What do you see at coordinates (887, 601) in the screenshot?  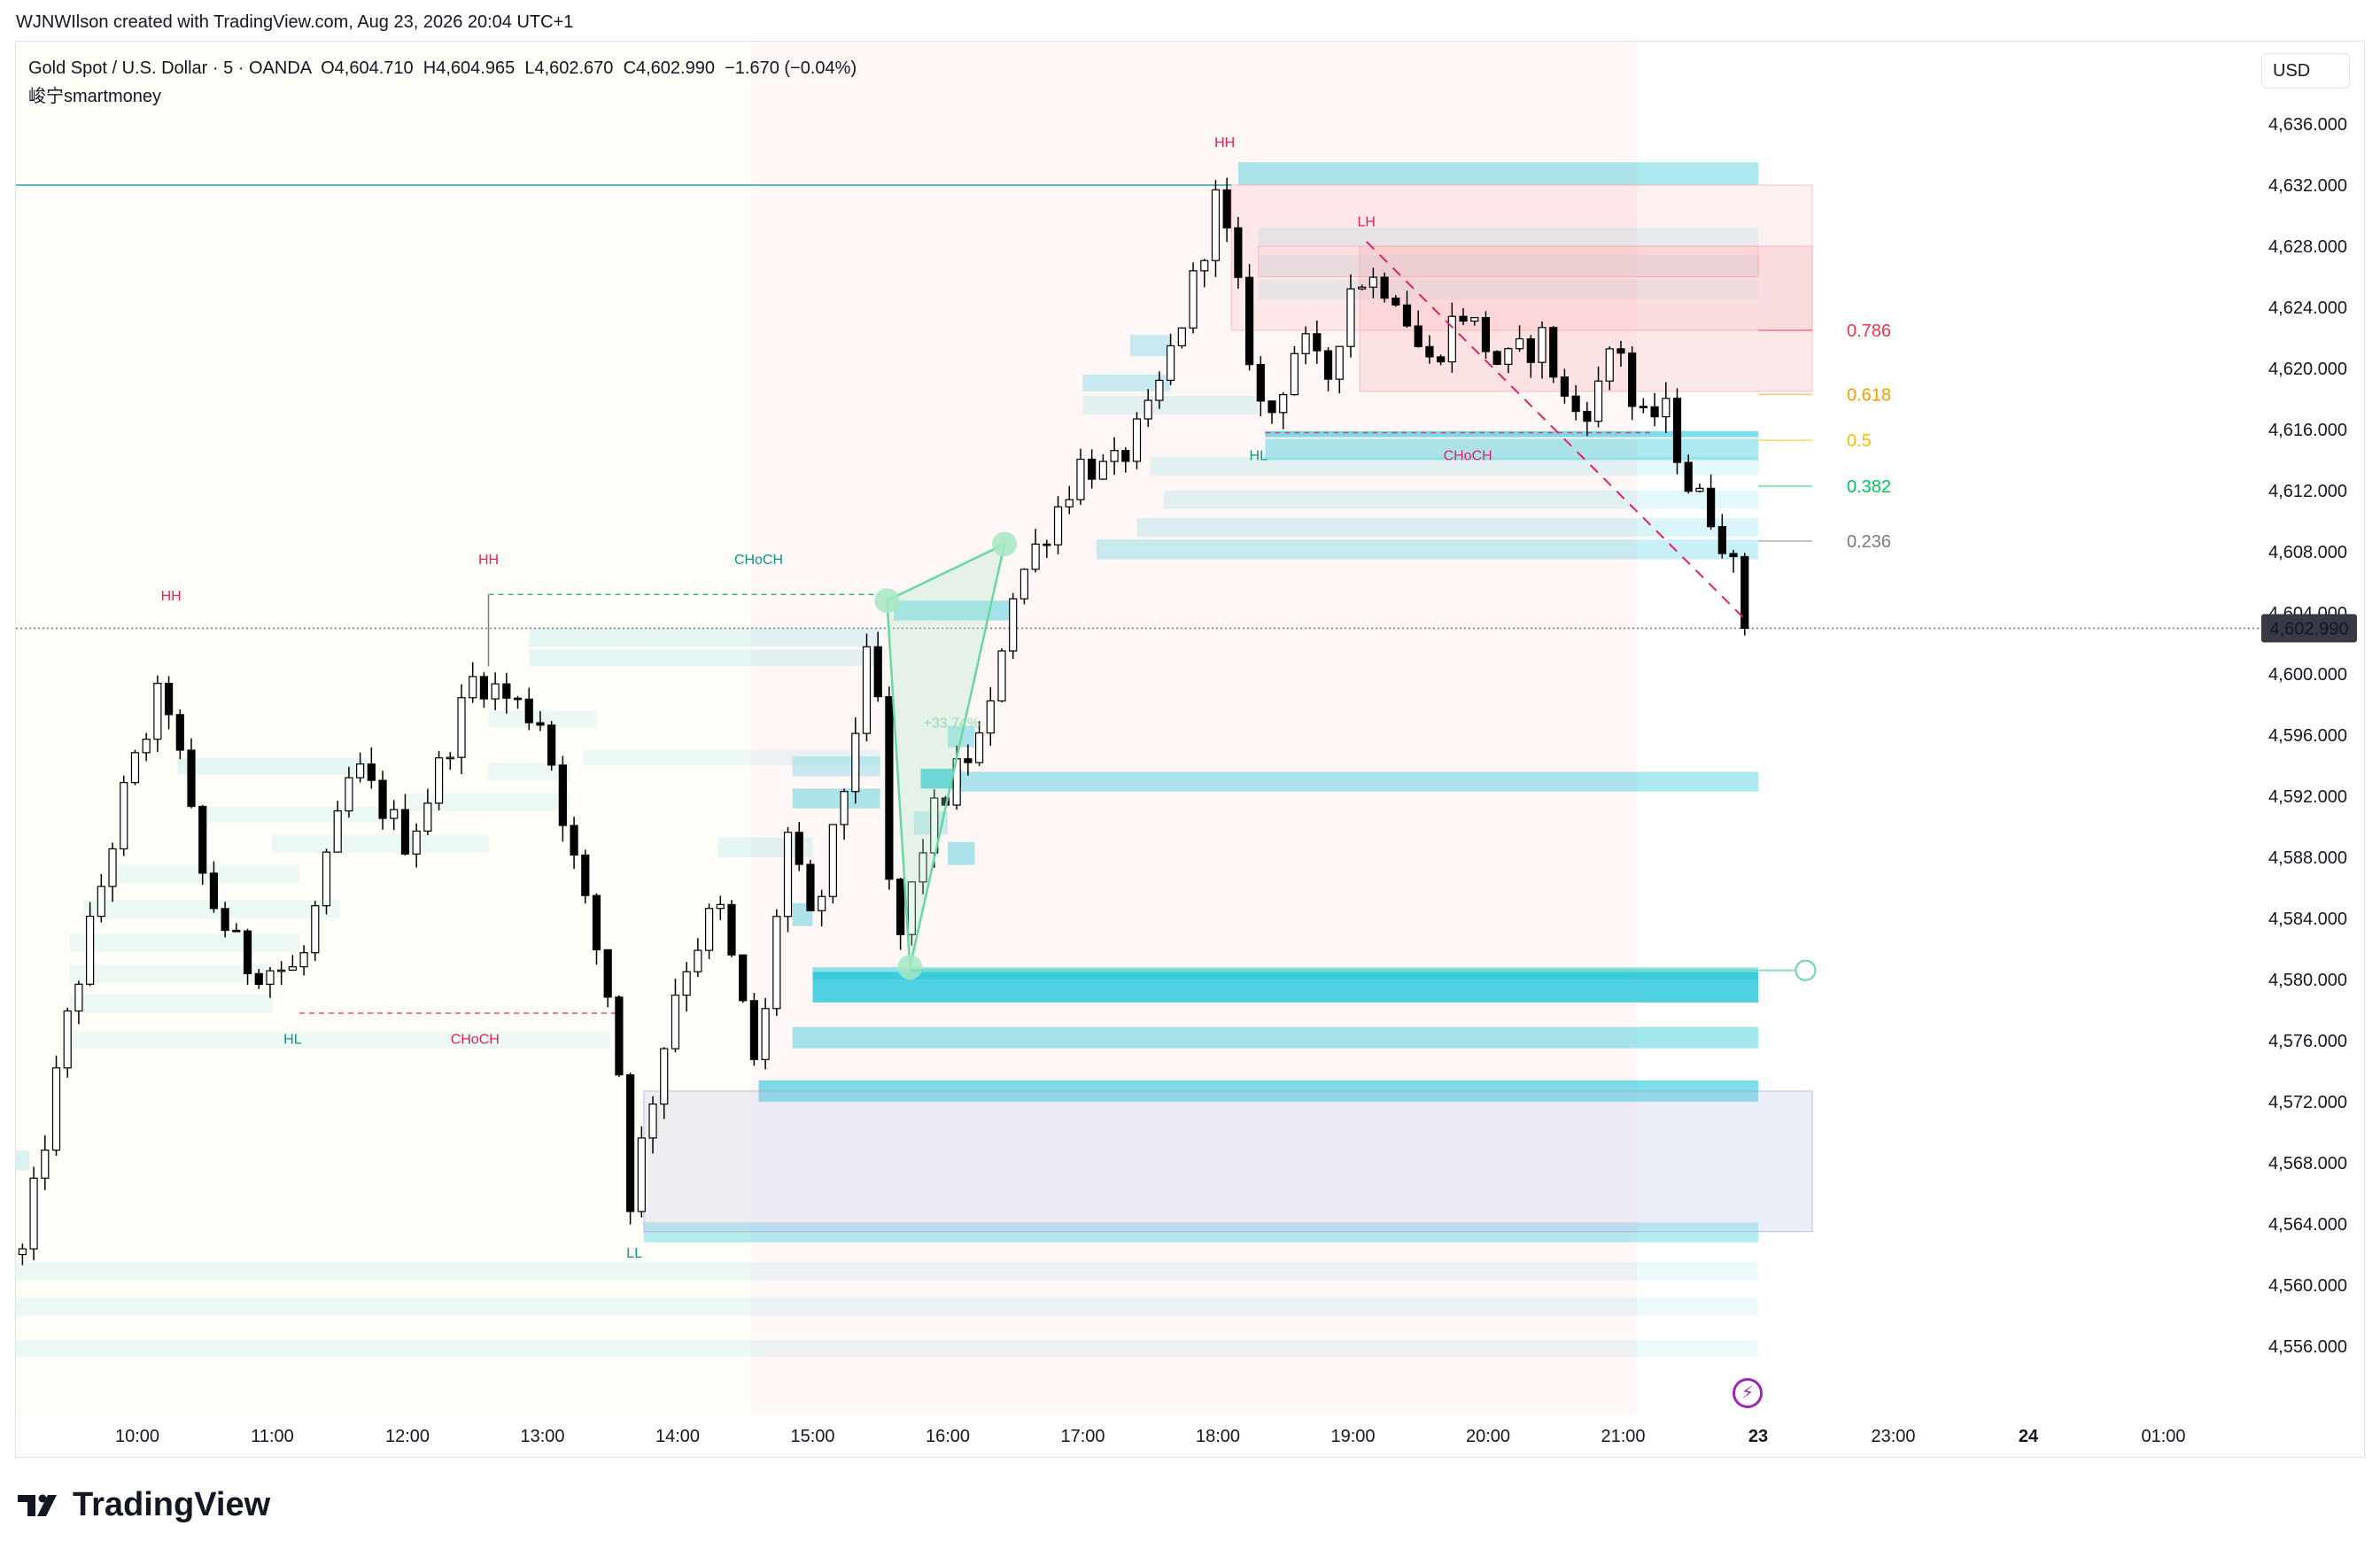 I see `projection-point` at bounding box center [887, 601].